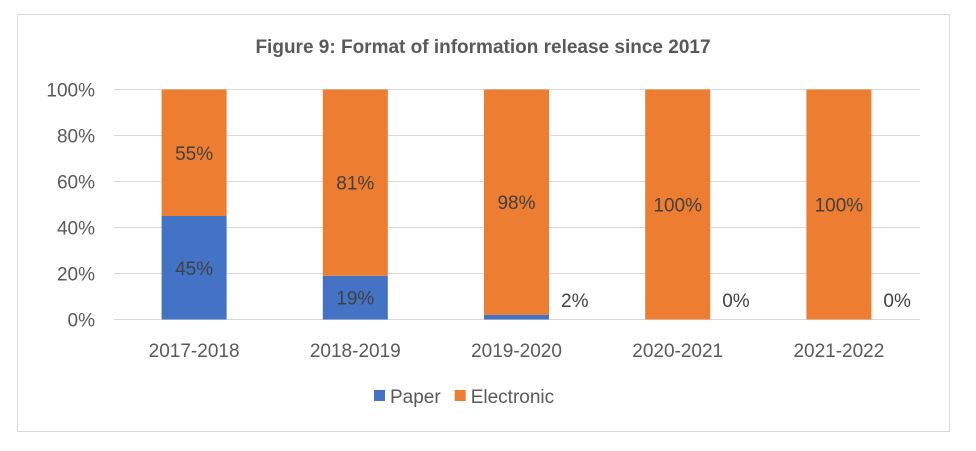 Image resolution: width=976 pixels, height=451 pixels. What do you see at coordinates (70, 91) in the screenshot?
I see `y-tick-label: 100%` at bounding box center [70, 91].